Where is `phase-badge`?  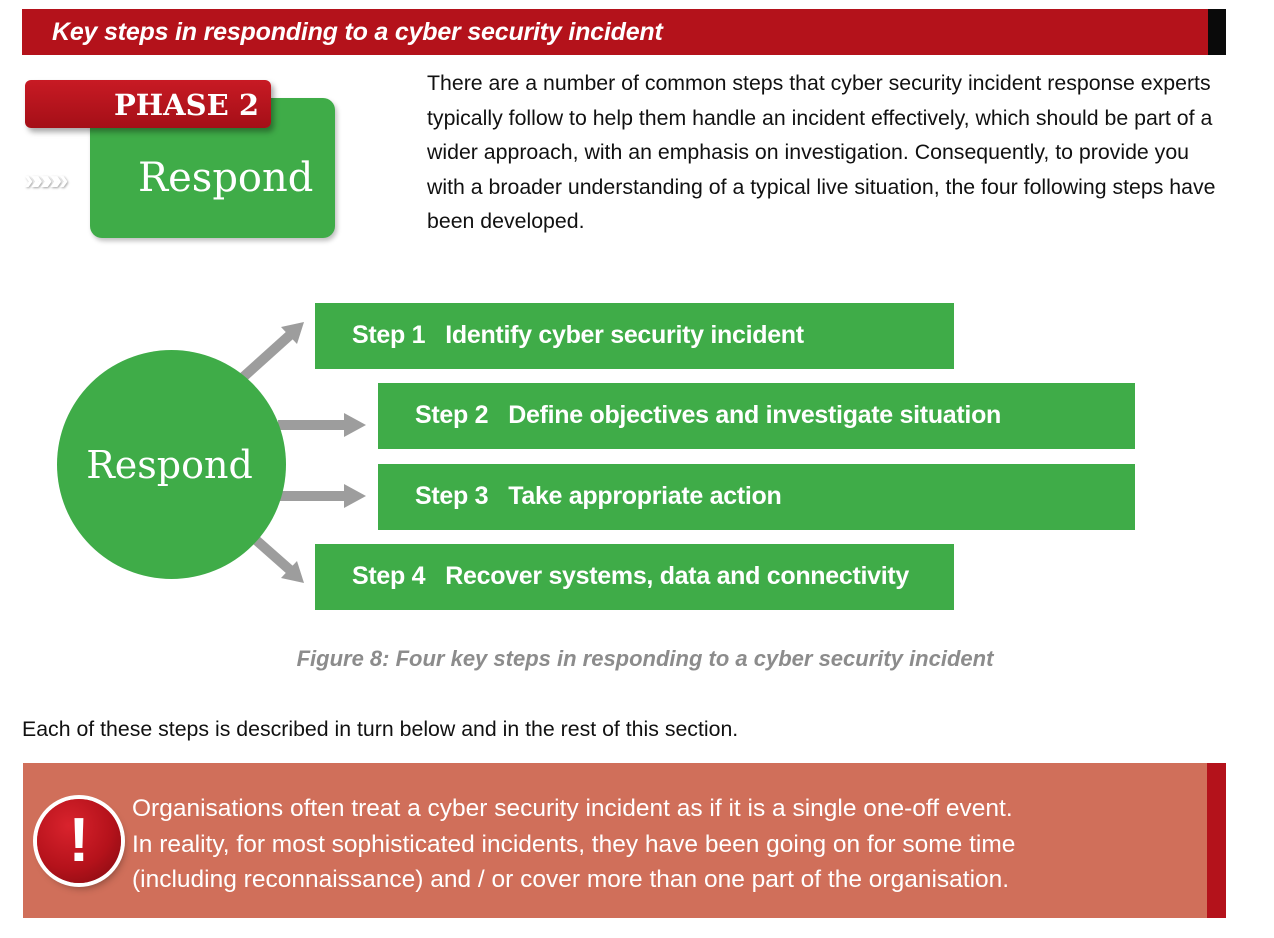
phase-badge is located at coordinates (148, 104).